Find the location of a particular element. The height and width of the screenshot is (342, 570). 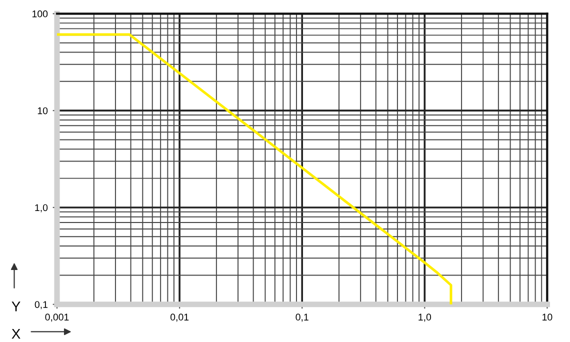

y-tick-label: 1,0 is located at coordinates (41, 208).